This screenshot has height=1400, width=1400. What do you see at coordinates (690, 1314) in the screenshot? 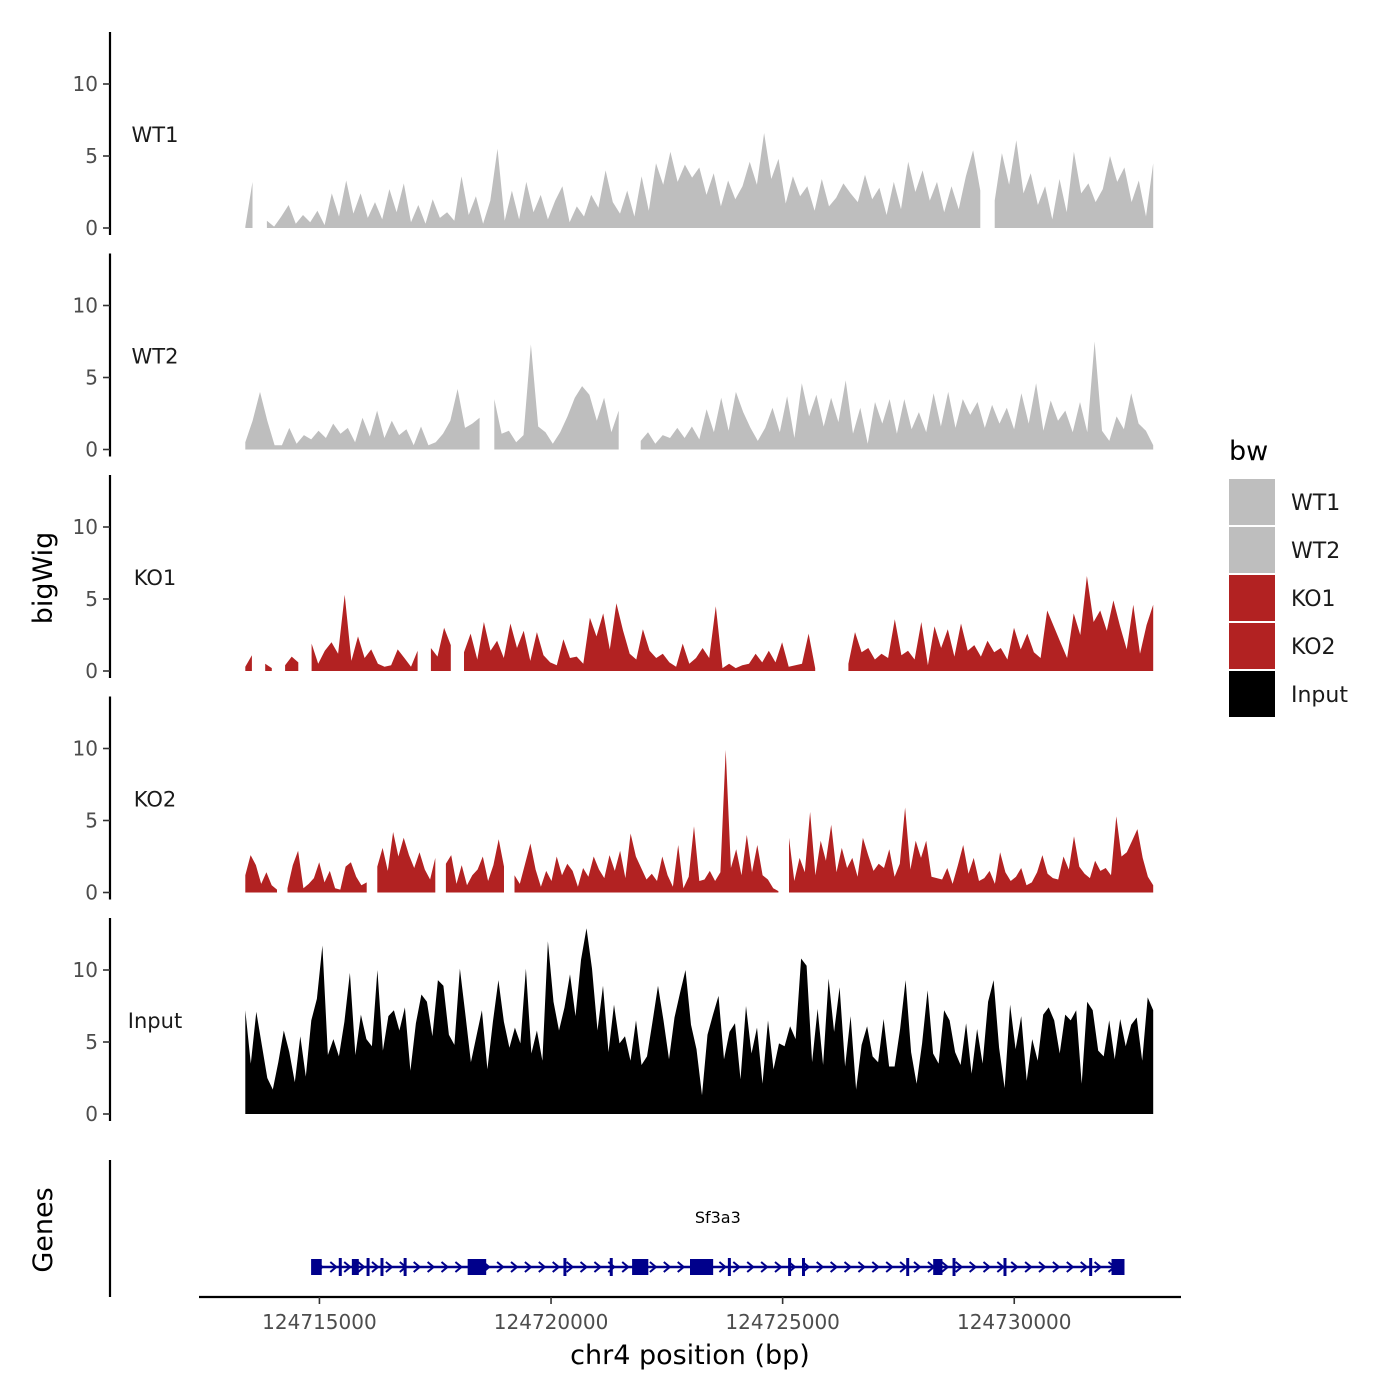
I see `x-axis: 124715000 124720000 124725000 124730000` at bounding box center [690, 1314].